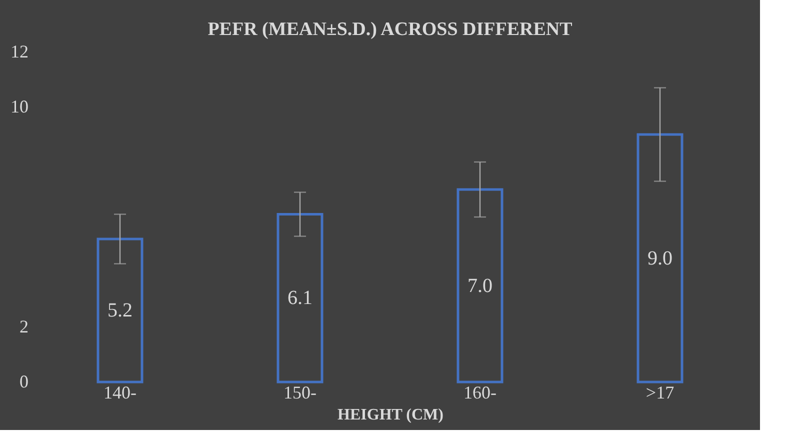 The width and height of the screenshot is (793, 448). Describe the element at coordinates (24, 326) in the screenshot. I see `y-tick-label: 2` at that location.